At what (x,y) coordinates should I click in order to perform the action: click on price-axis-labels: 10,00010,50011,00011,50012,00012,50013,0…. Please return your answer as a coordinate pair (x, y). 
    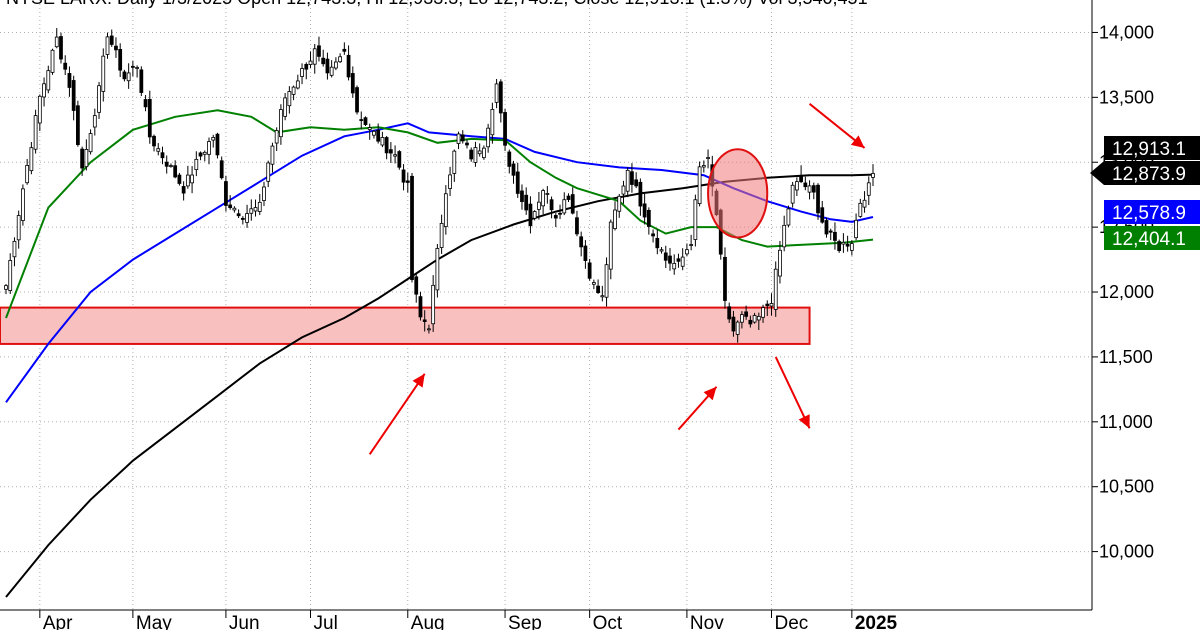
    Looking at the image, I should click on (1126, 291).